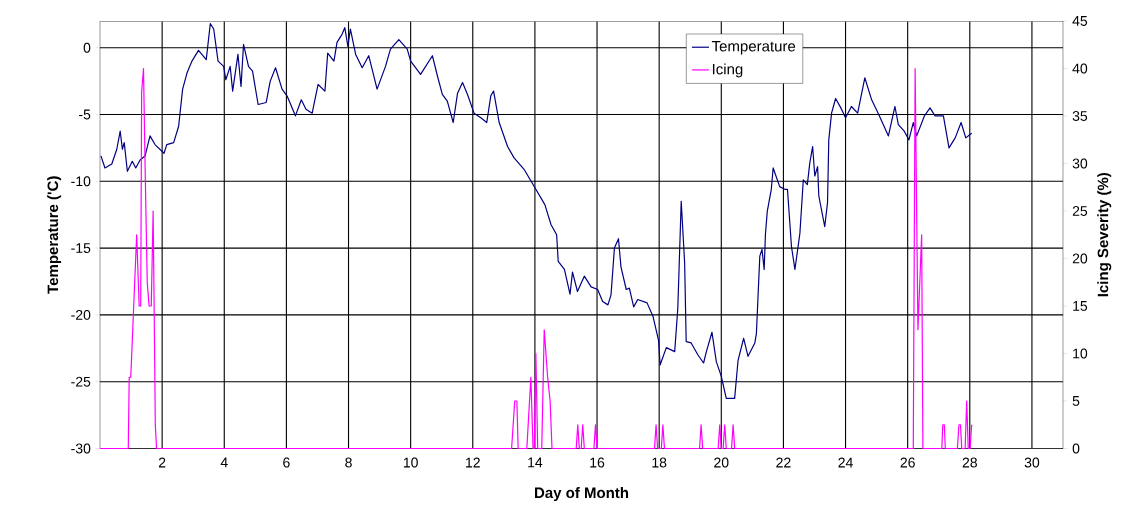 The width and height of the screenshot is (1133, 521). What do you see at coordinates (1076, 401) in the screenshot?
I see `y2-tick-label: 5` at bounding box center [1076, 401].